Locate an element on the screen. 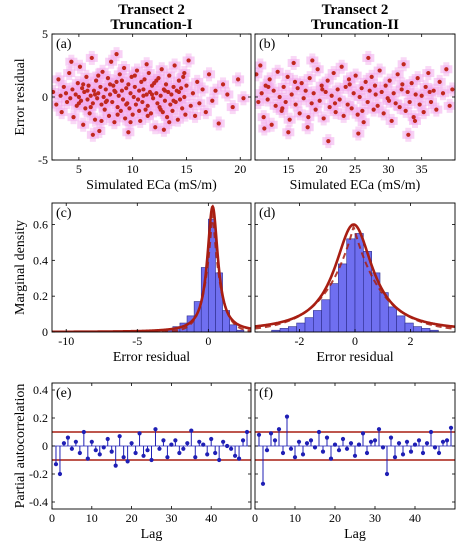 The image size is (461, 550). x-tick-label: 30 is located at coordinates (171, 518).